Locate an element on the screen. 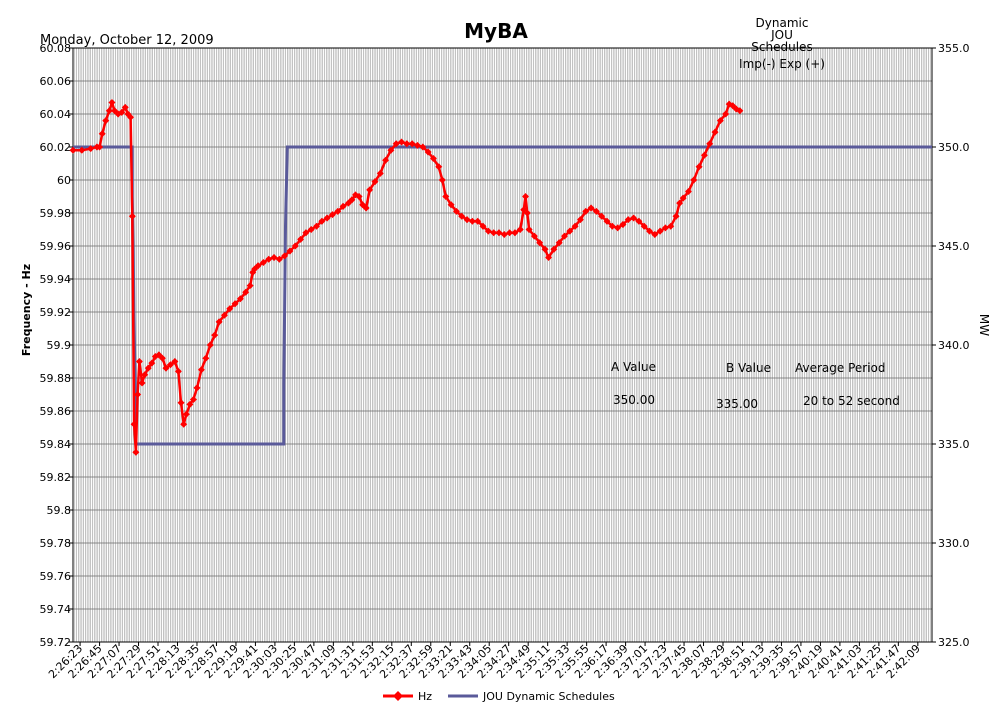  right-axis-ticks: 325.0 330.0 335.0 340.0 345.0 350.0 355.0 is located at coordinates (951, 345).